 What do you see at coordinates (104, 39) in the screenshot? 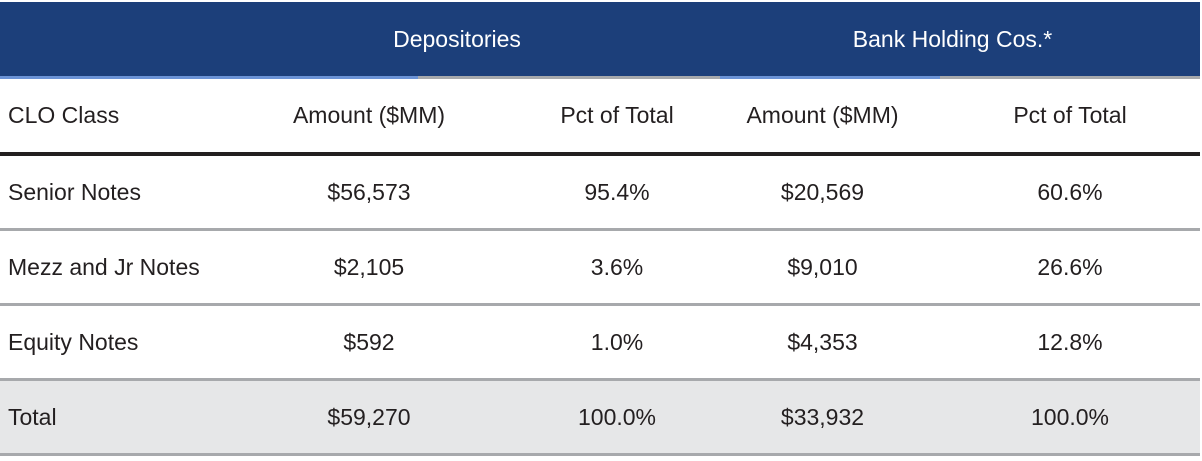
I see `group-header-empty` at bounding box center [104, 39].